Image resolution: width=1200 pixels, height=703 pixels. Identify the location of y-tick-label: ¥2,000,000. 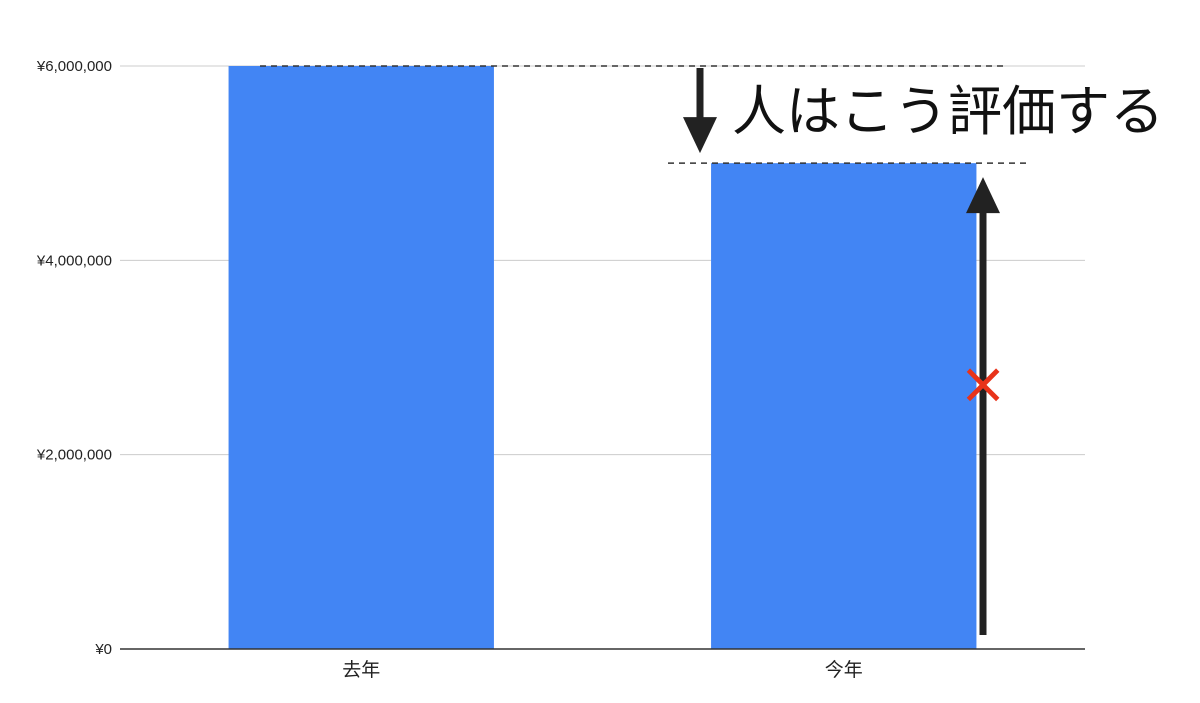
(74, 455).